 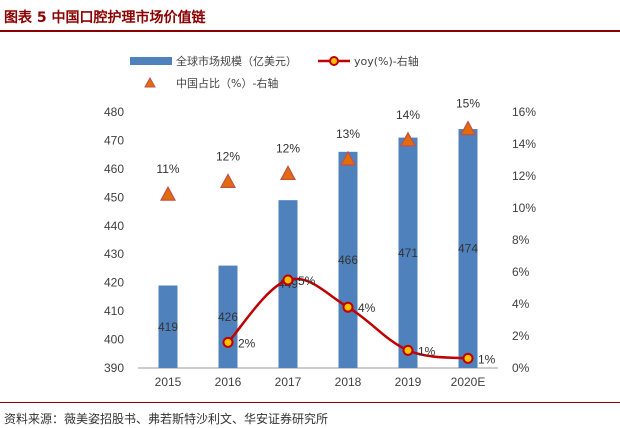 I want to click on yoy-data-label: 5%, so click(x=307, y=281).